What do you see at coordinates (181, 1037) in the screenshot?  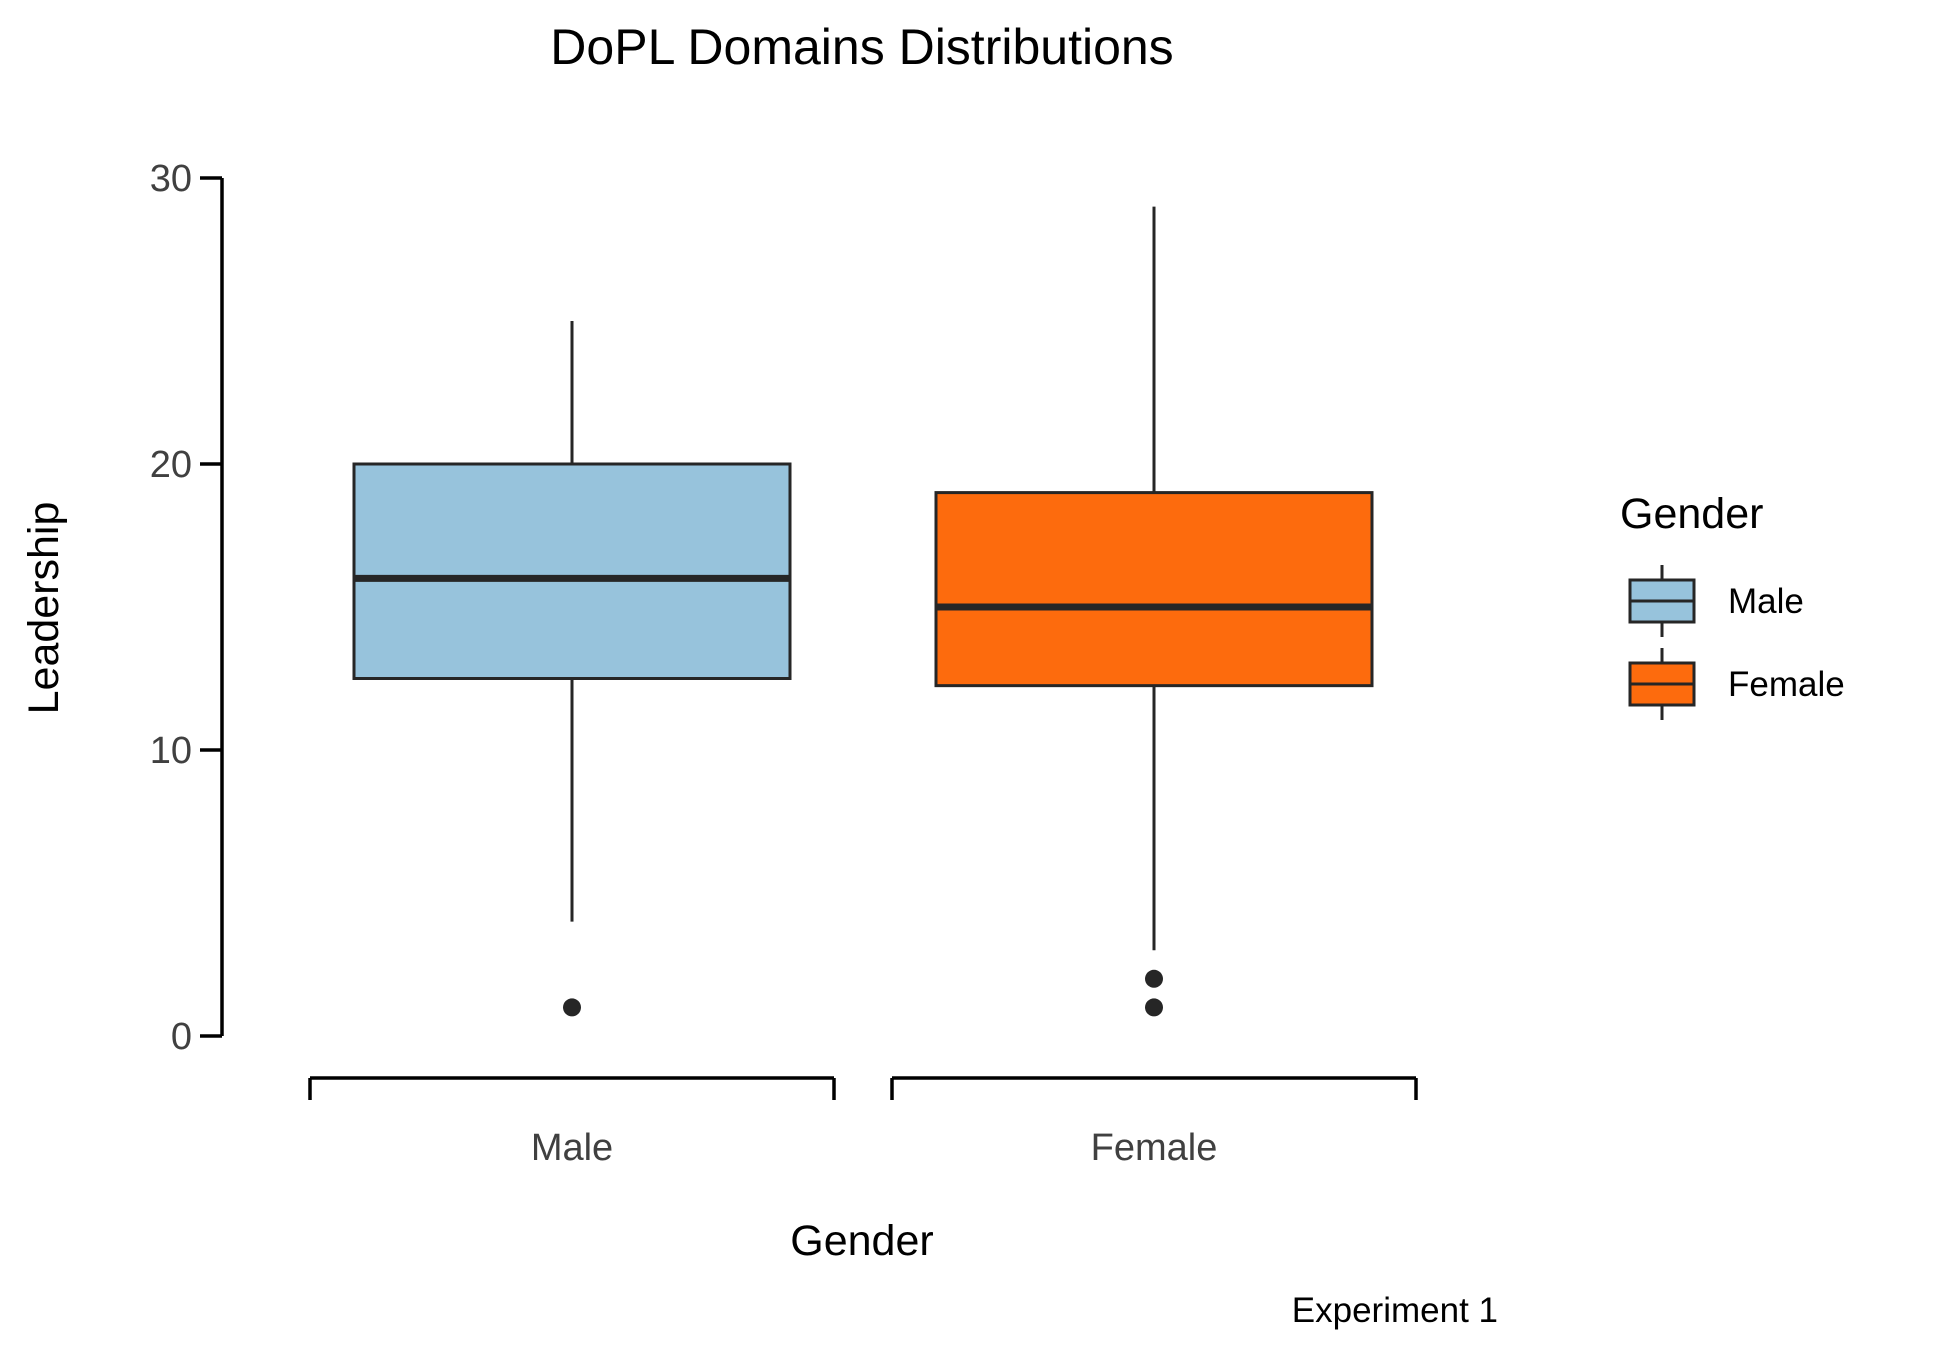 I see `y-tick-label: 0` at bounding box center [181, 1037].